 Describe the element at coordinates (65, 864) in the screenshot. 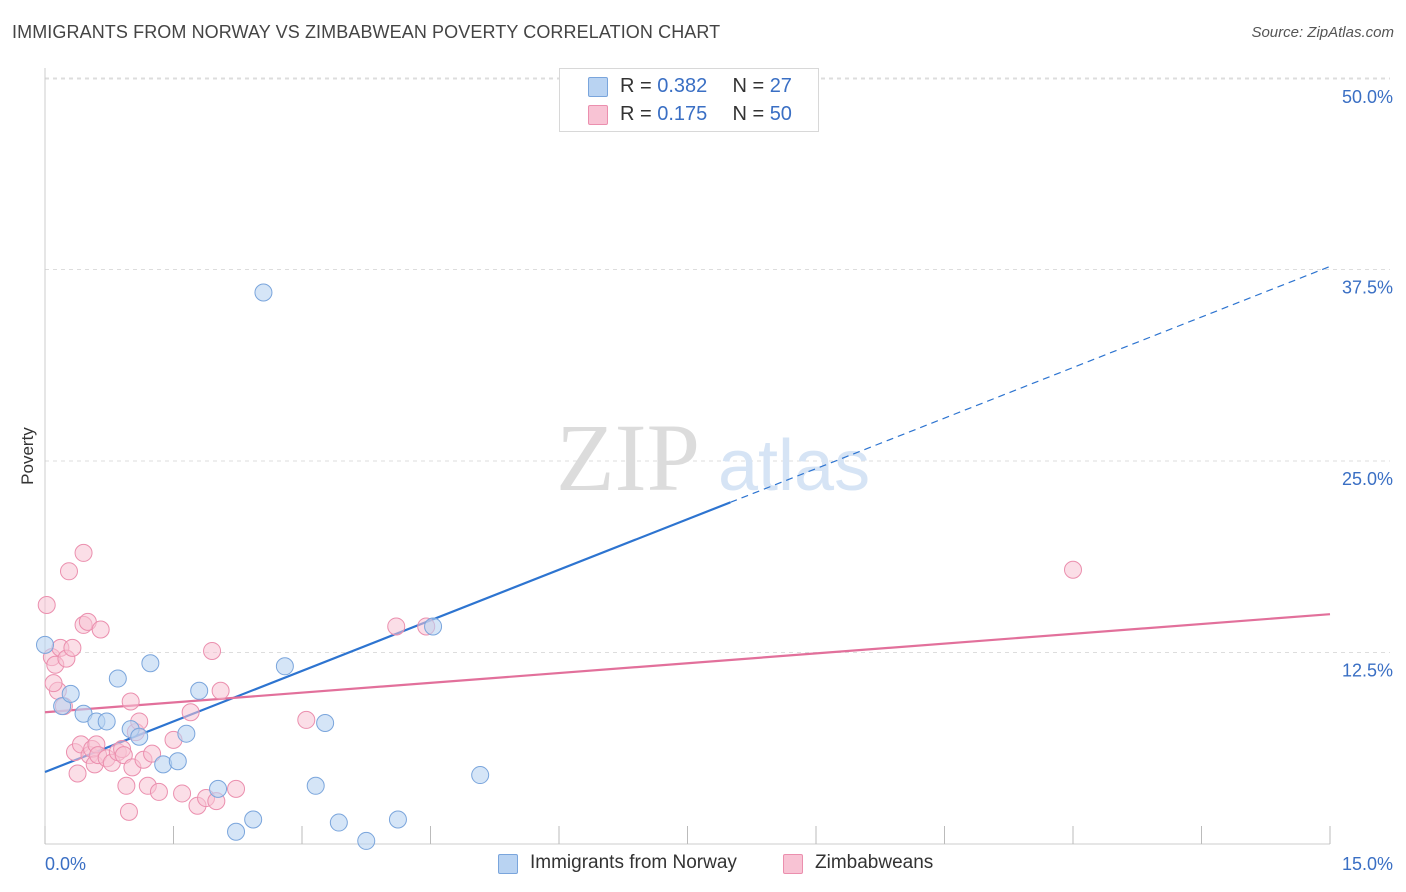

I see `x-tick-label: 0.0%` at that location.